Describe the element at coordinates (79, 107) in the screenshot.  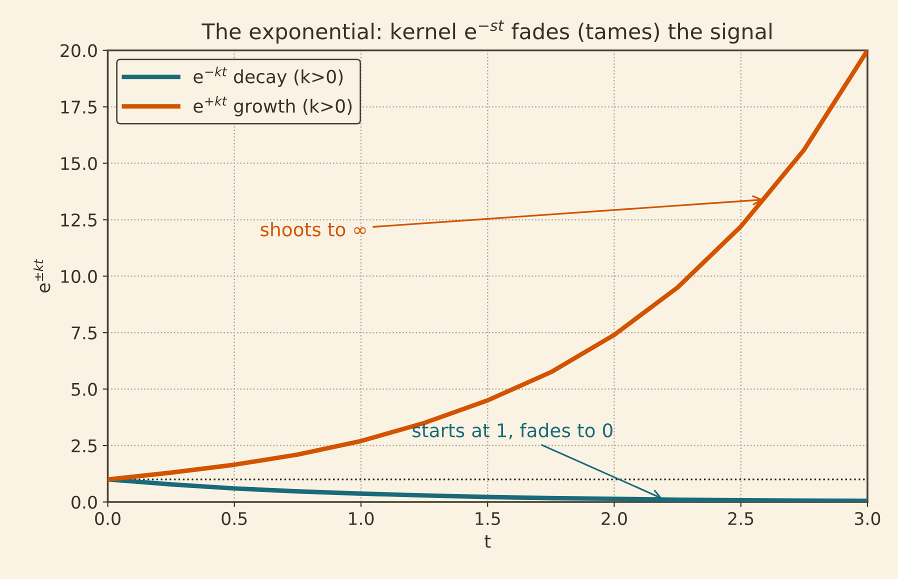
I see `y-tick-label: 17.5` at that location.